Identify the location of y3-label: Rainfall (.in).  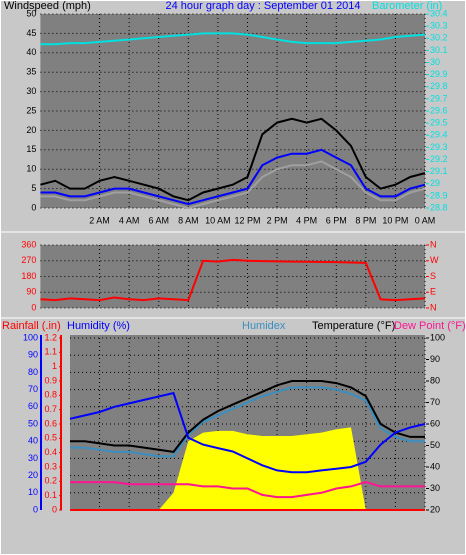
(31, 326).